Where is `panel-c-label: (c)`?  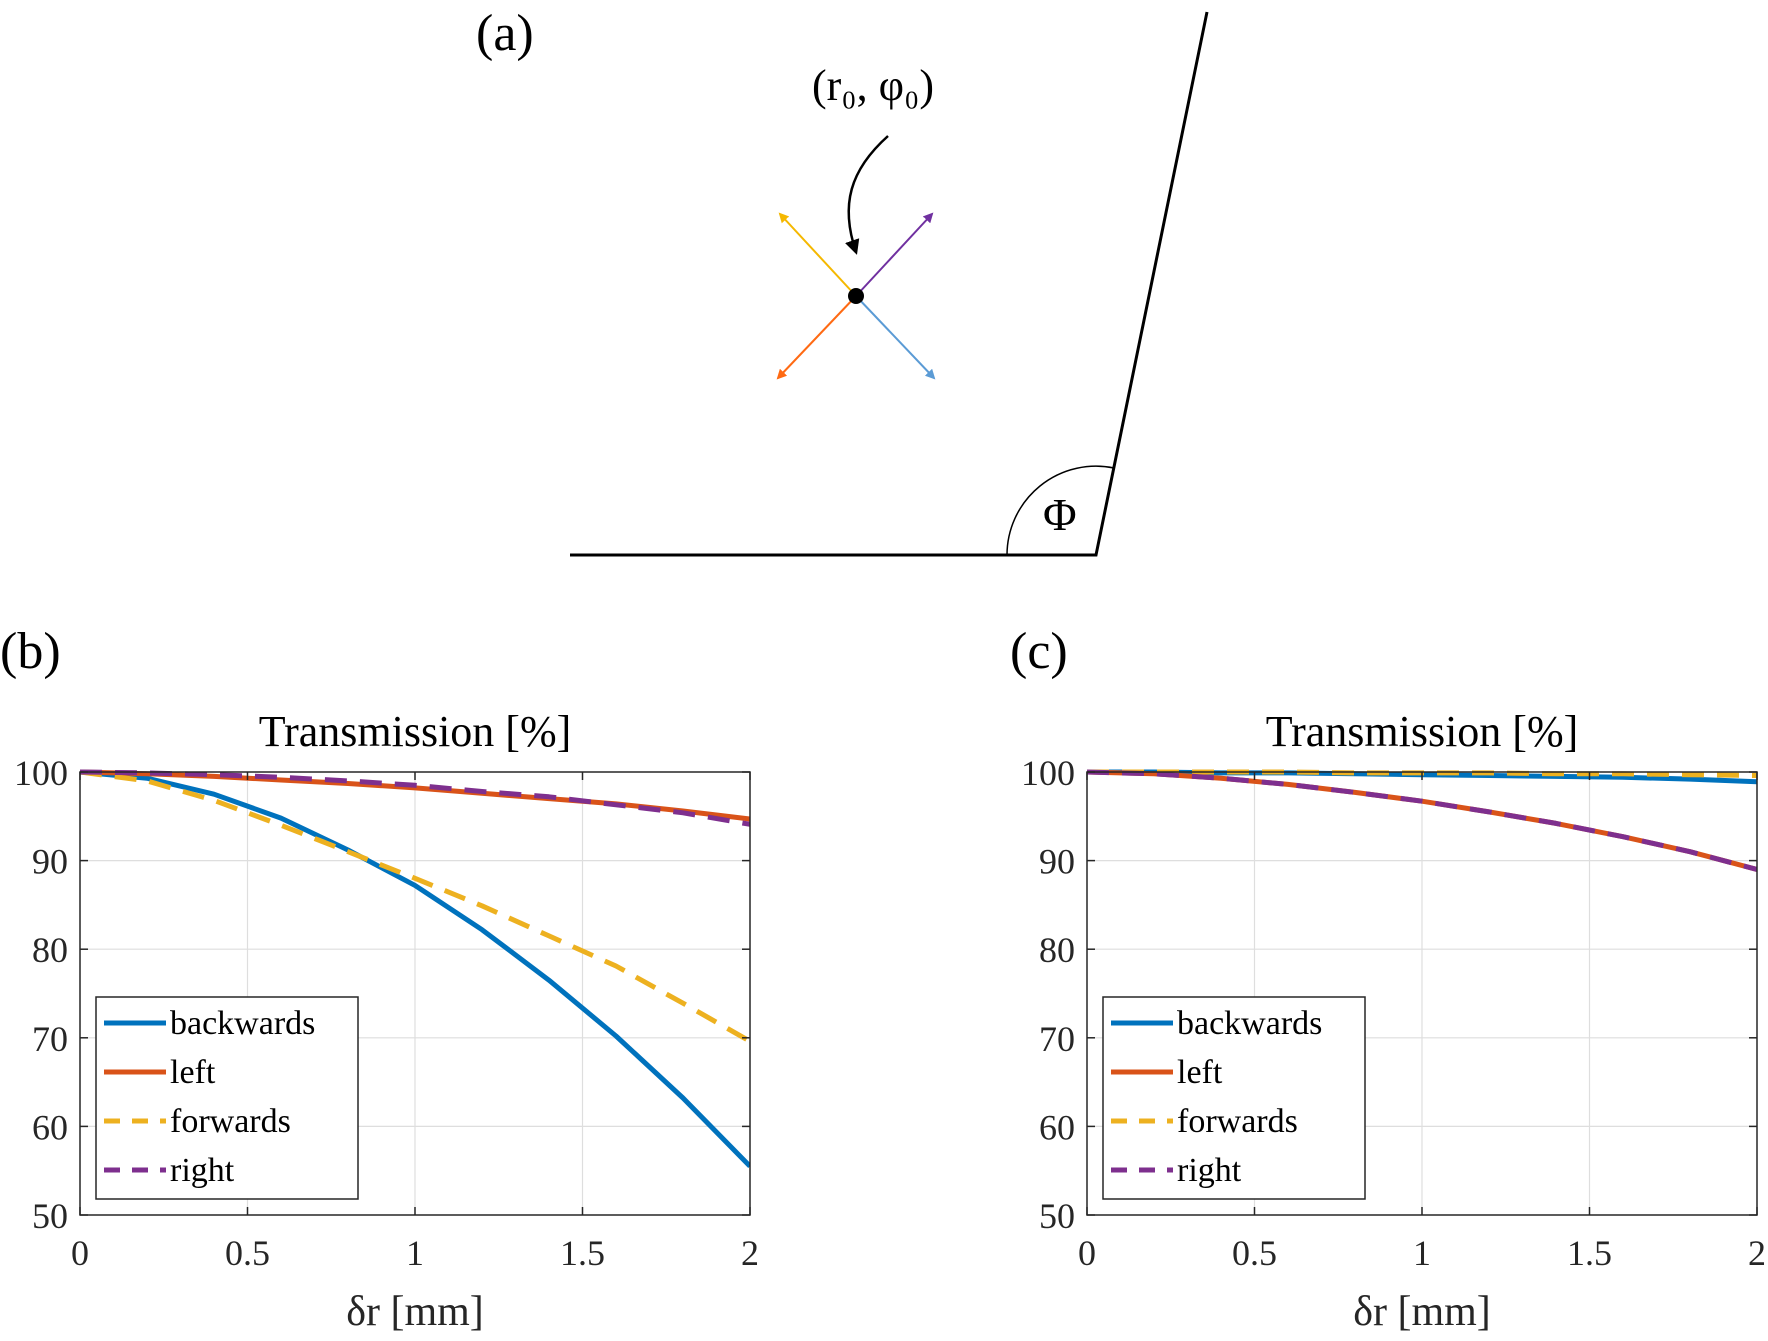
panel-c-label: (c) is located at coordinates (1039, 651).